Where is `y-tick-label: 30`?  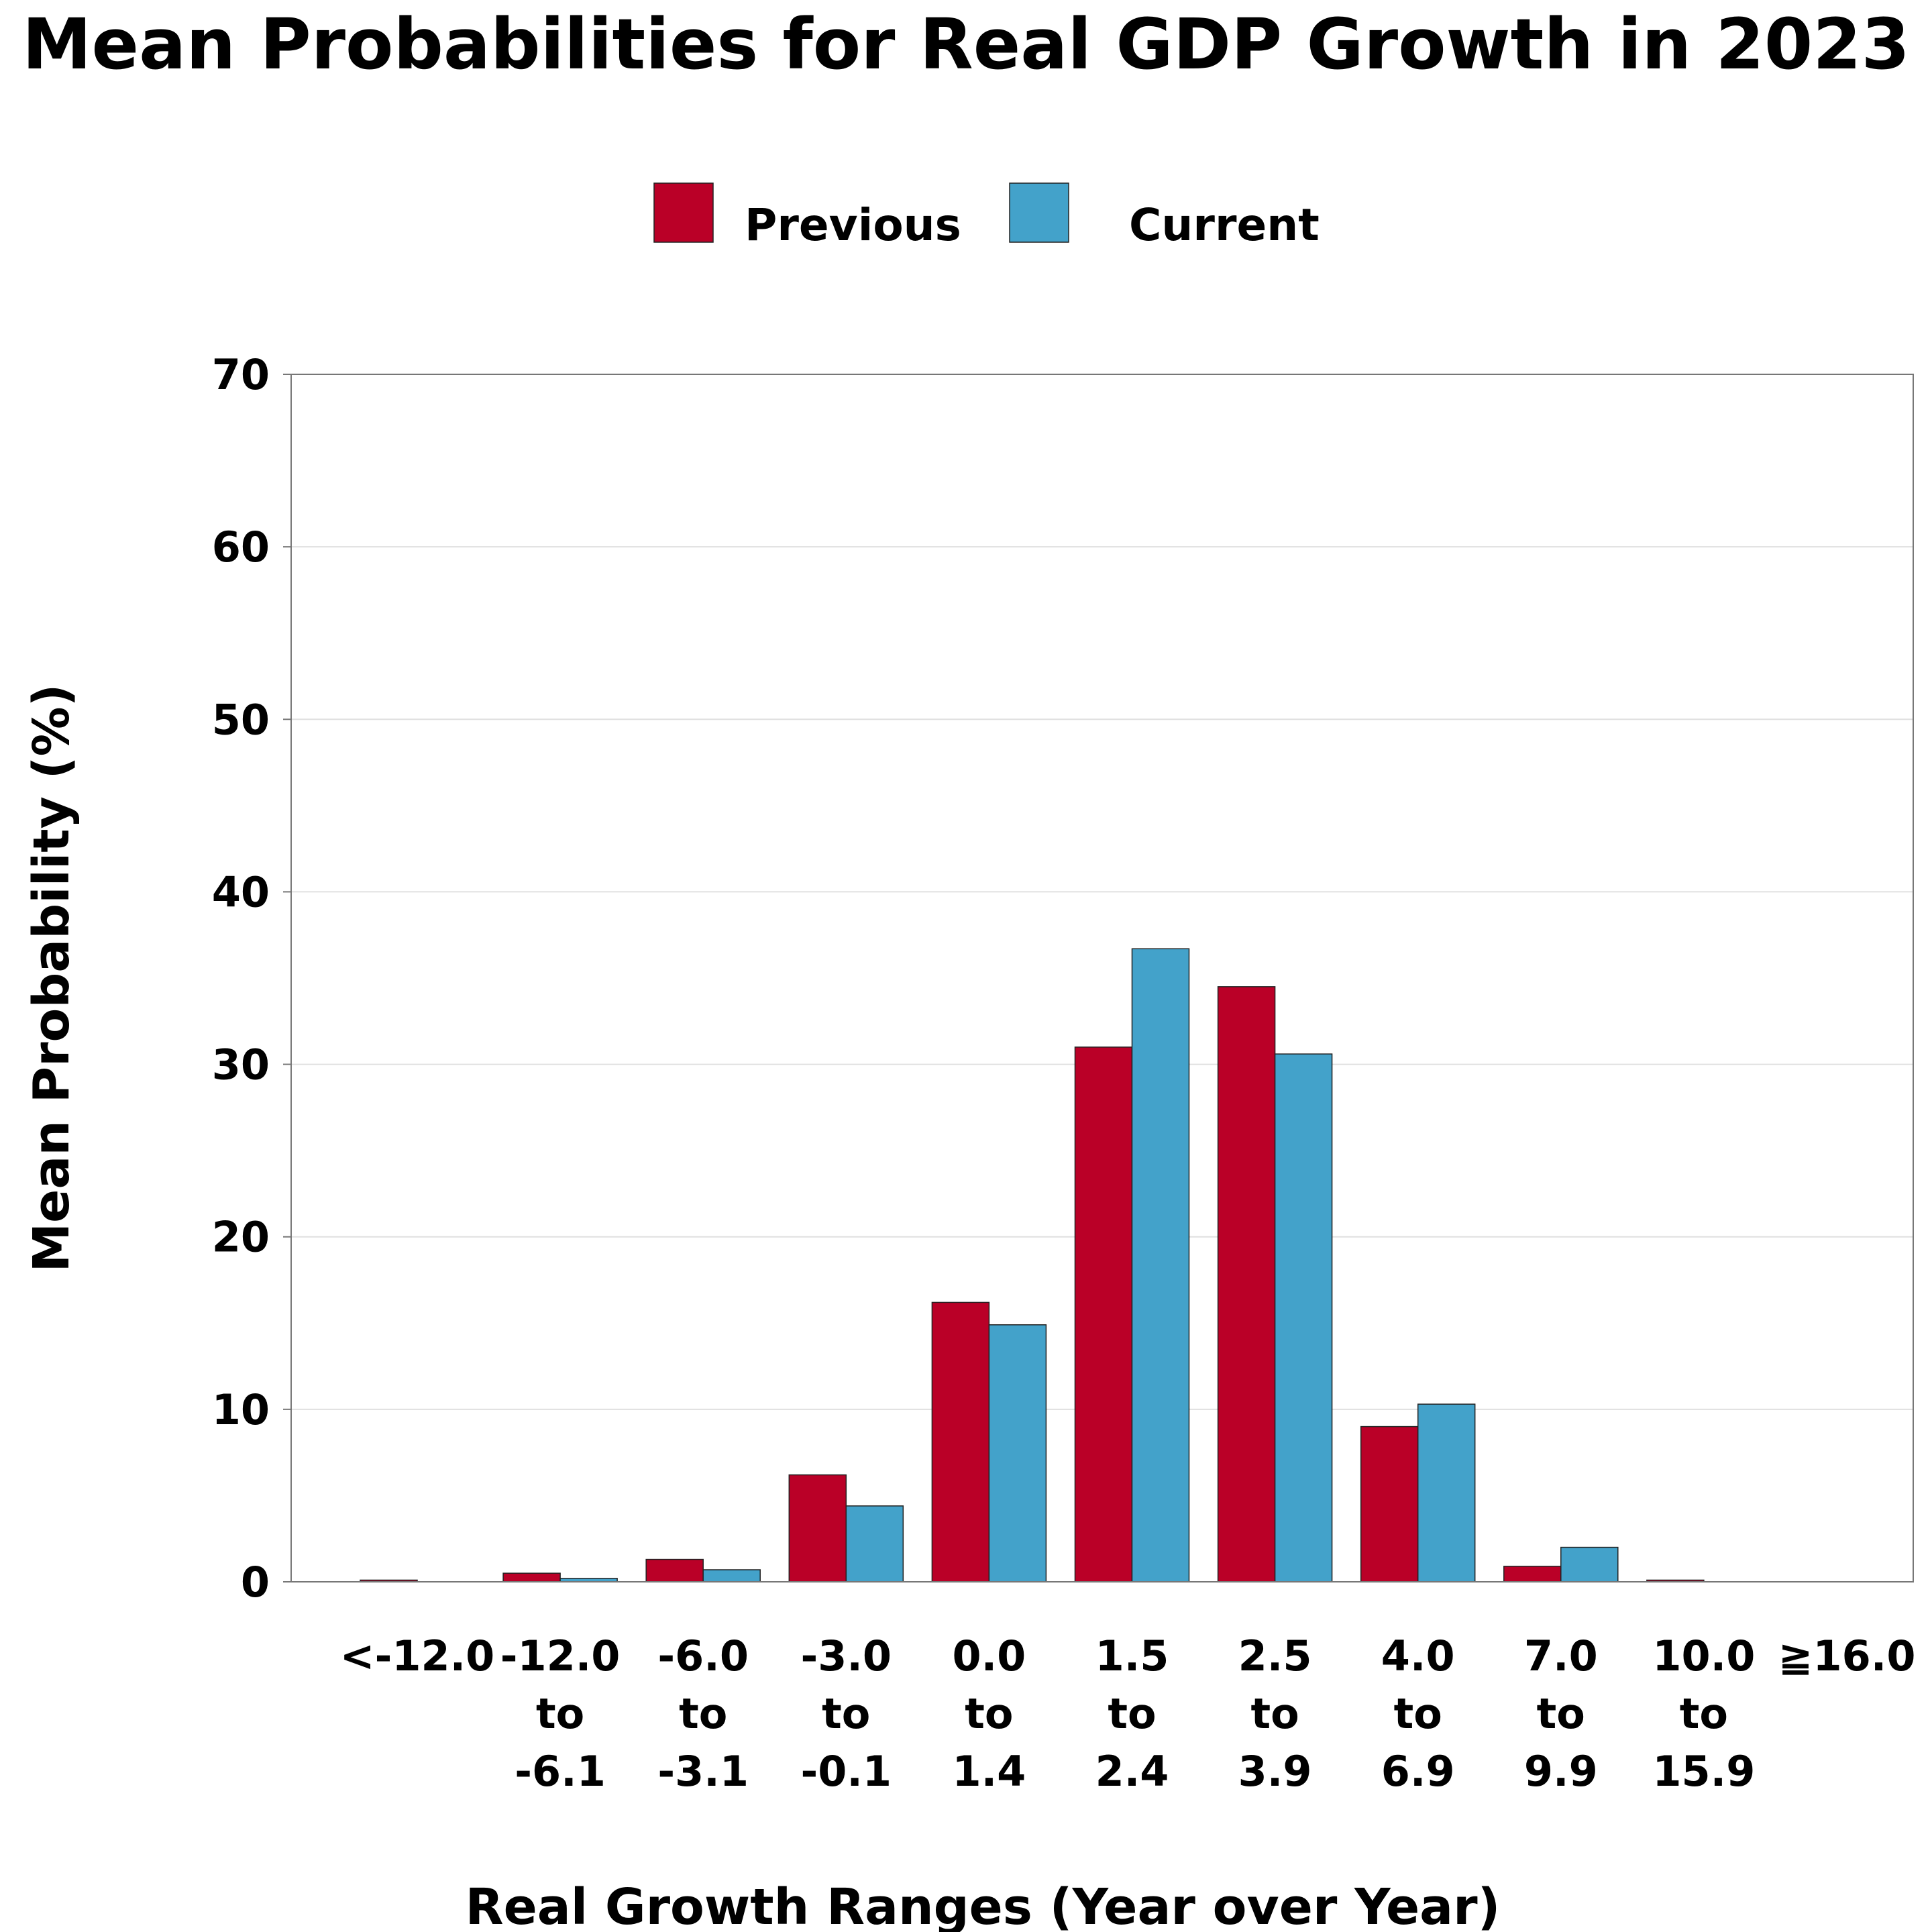
y-tick-label: 30 is located at coordinates (241, 1064).